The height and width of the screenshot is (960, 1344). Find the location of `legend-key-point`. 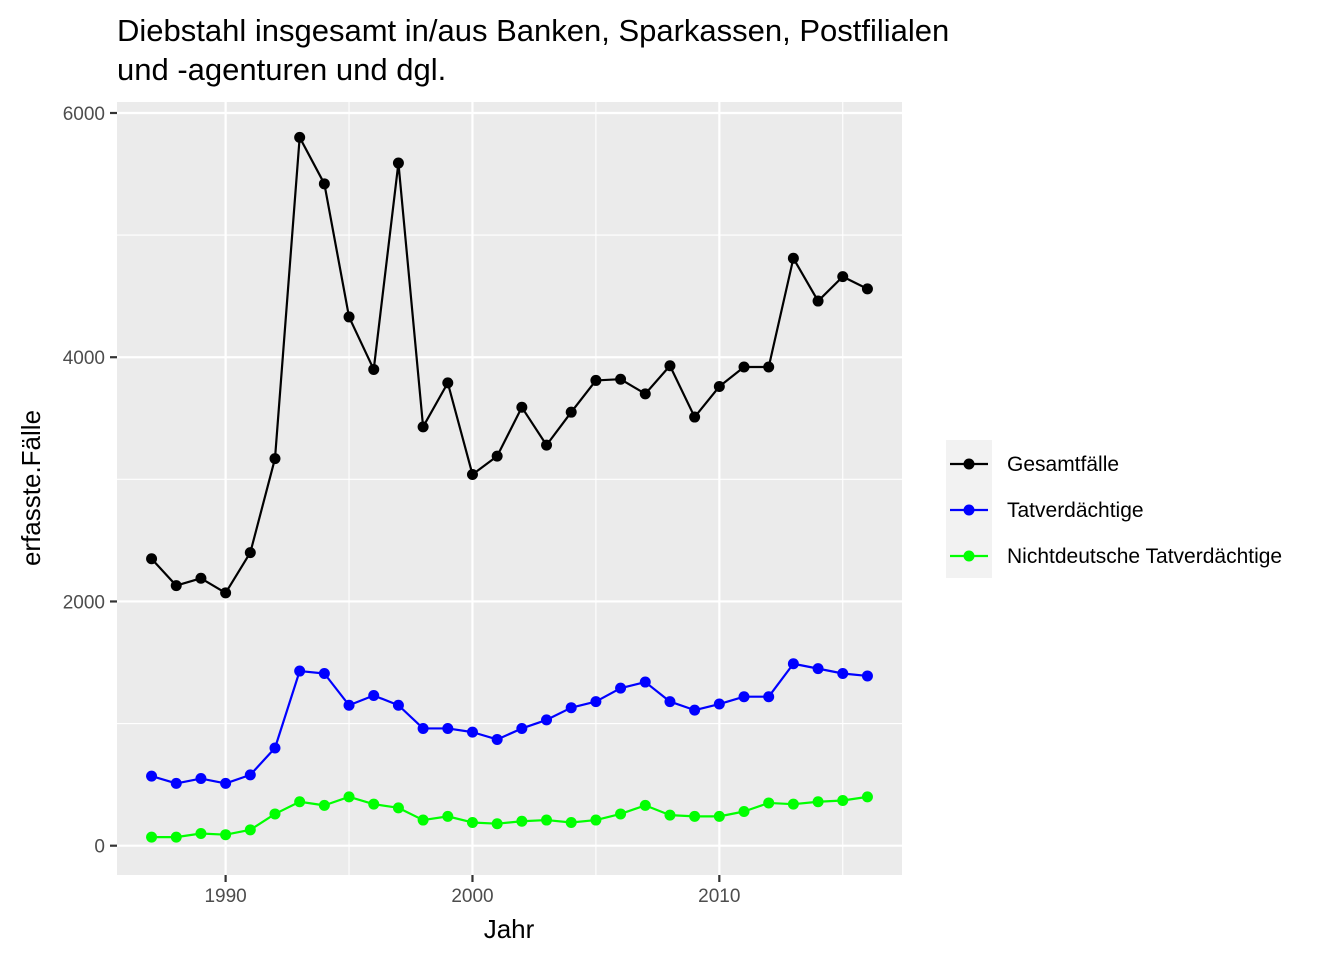

legend-key-point is located at coordinates (969, 464).